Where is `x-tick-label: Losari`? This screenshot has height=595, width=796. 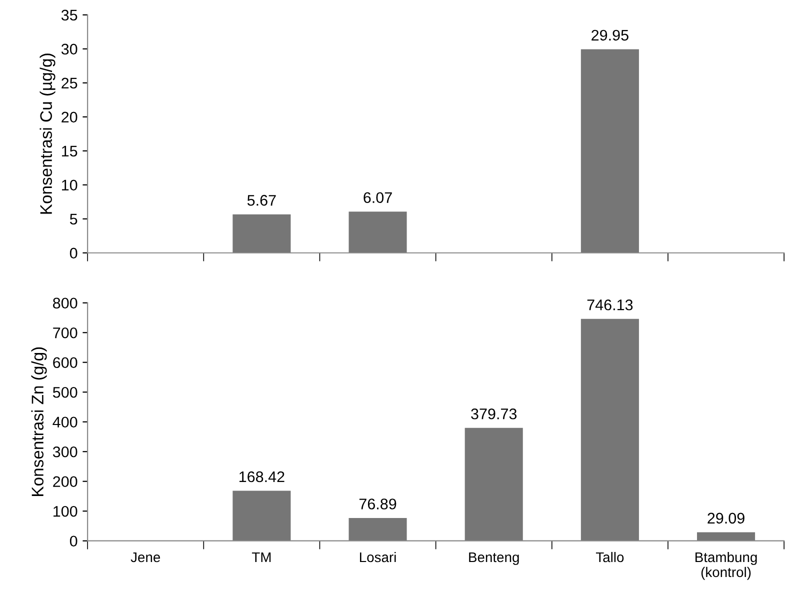
x-tick-label: Losari is located at coordinates (378, 557).